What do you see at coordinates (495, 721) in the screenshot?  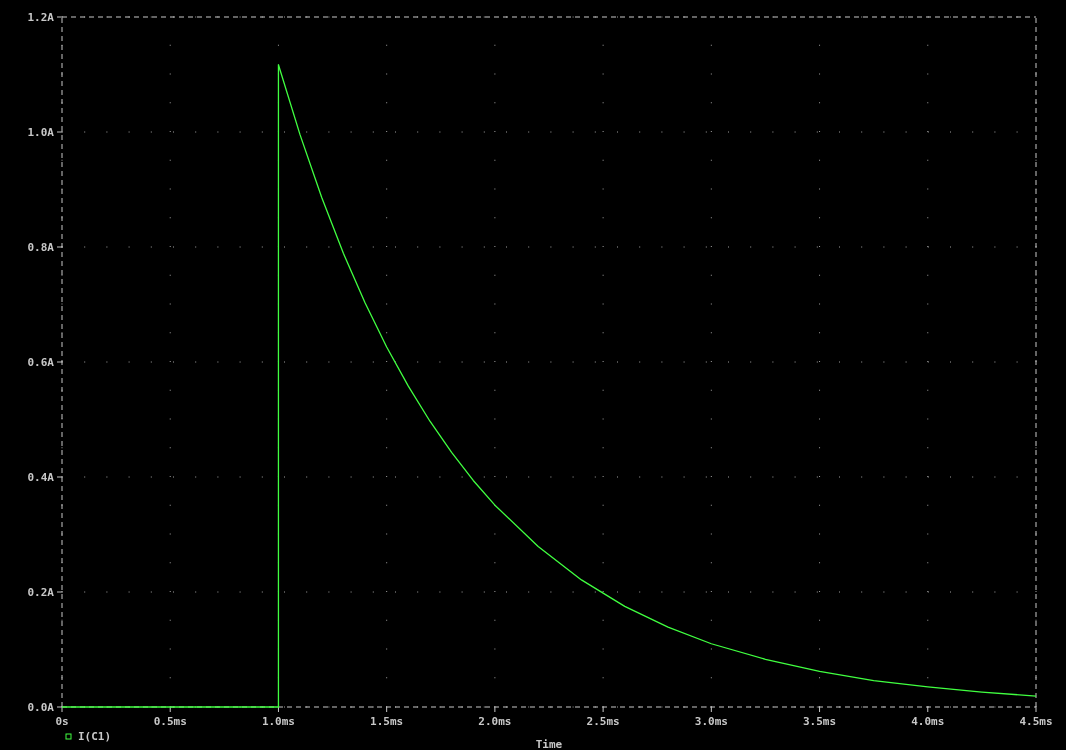 I see `x-tick-label: 2.0ms` at bounding box center [495, 721].